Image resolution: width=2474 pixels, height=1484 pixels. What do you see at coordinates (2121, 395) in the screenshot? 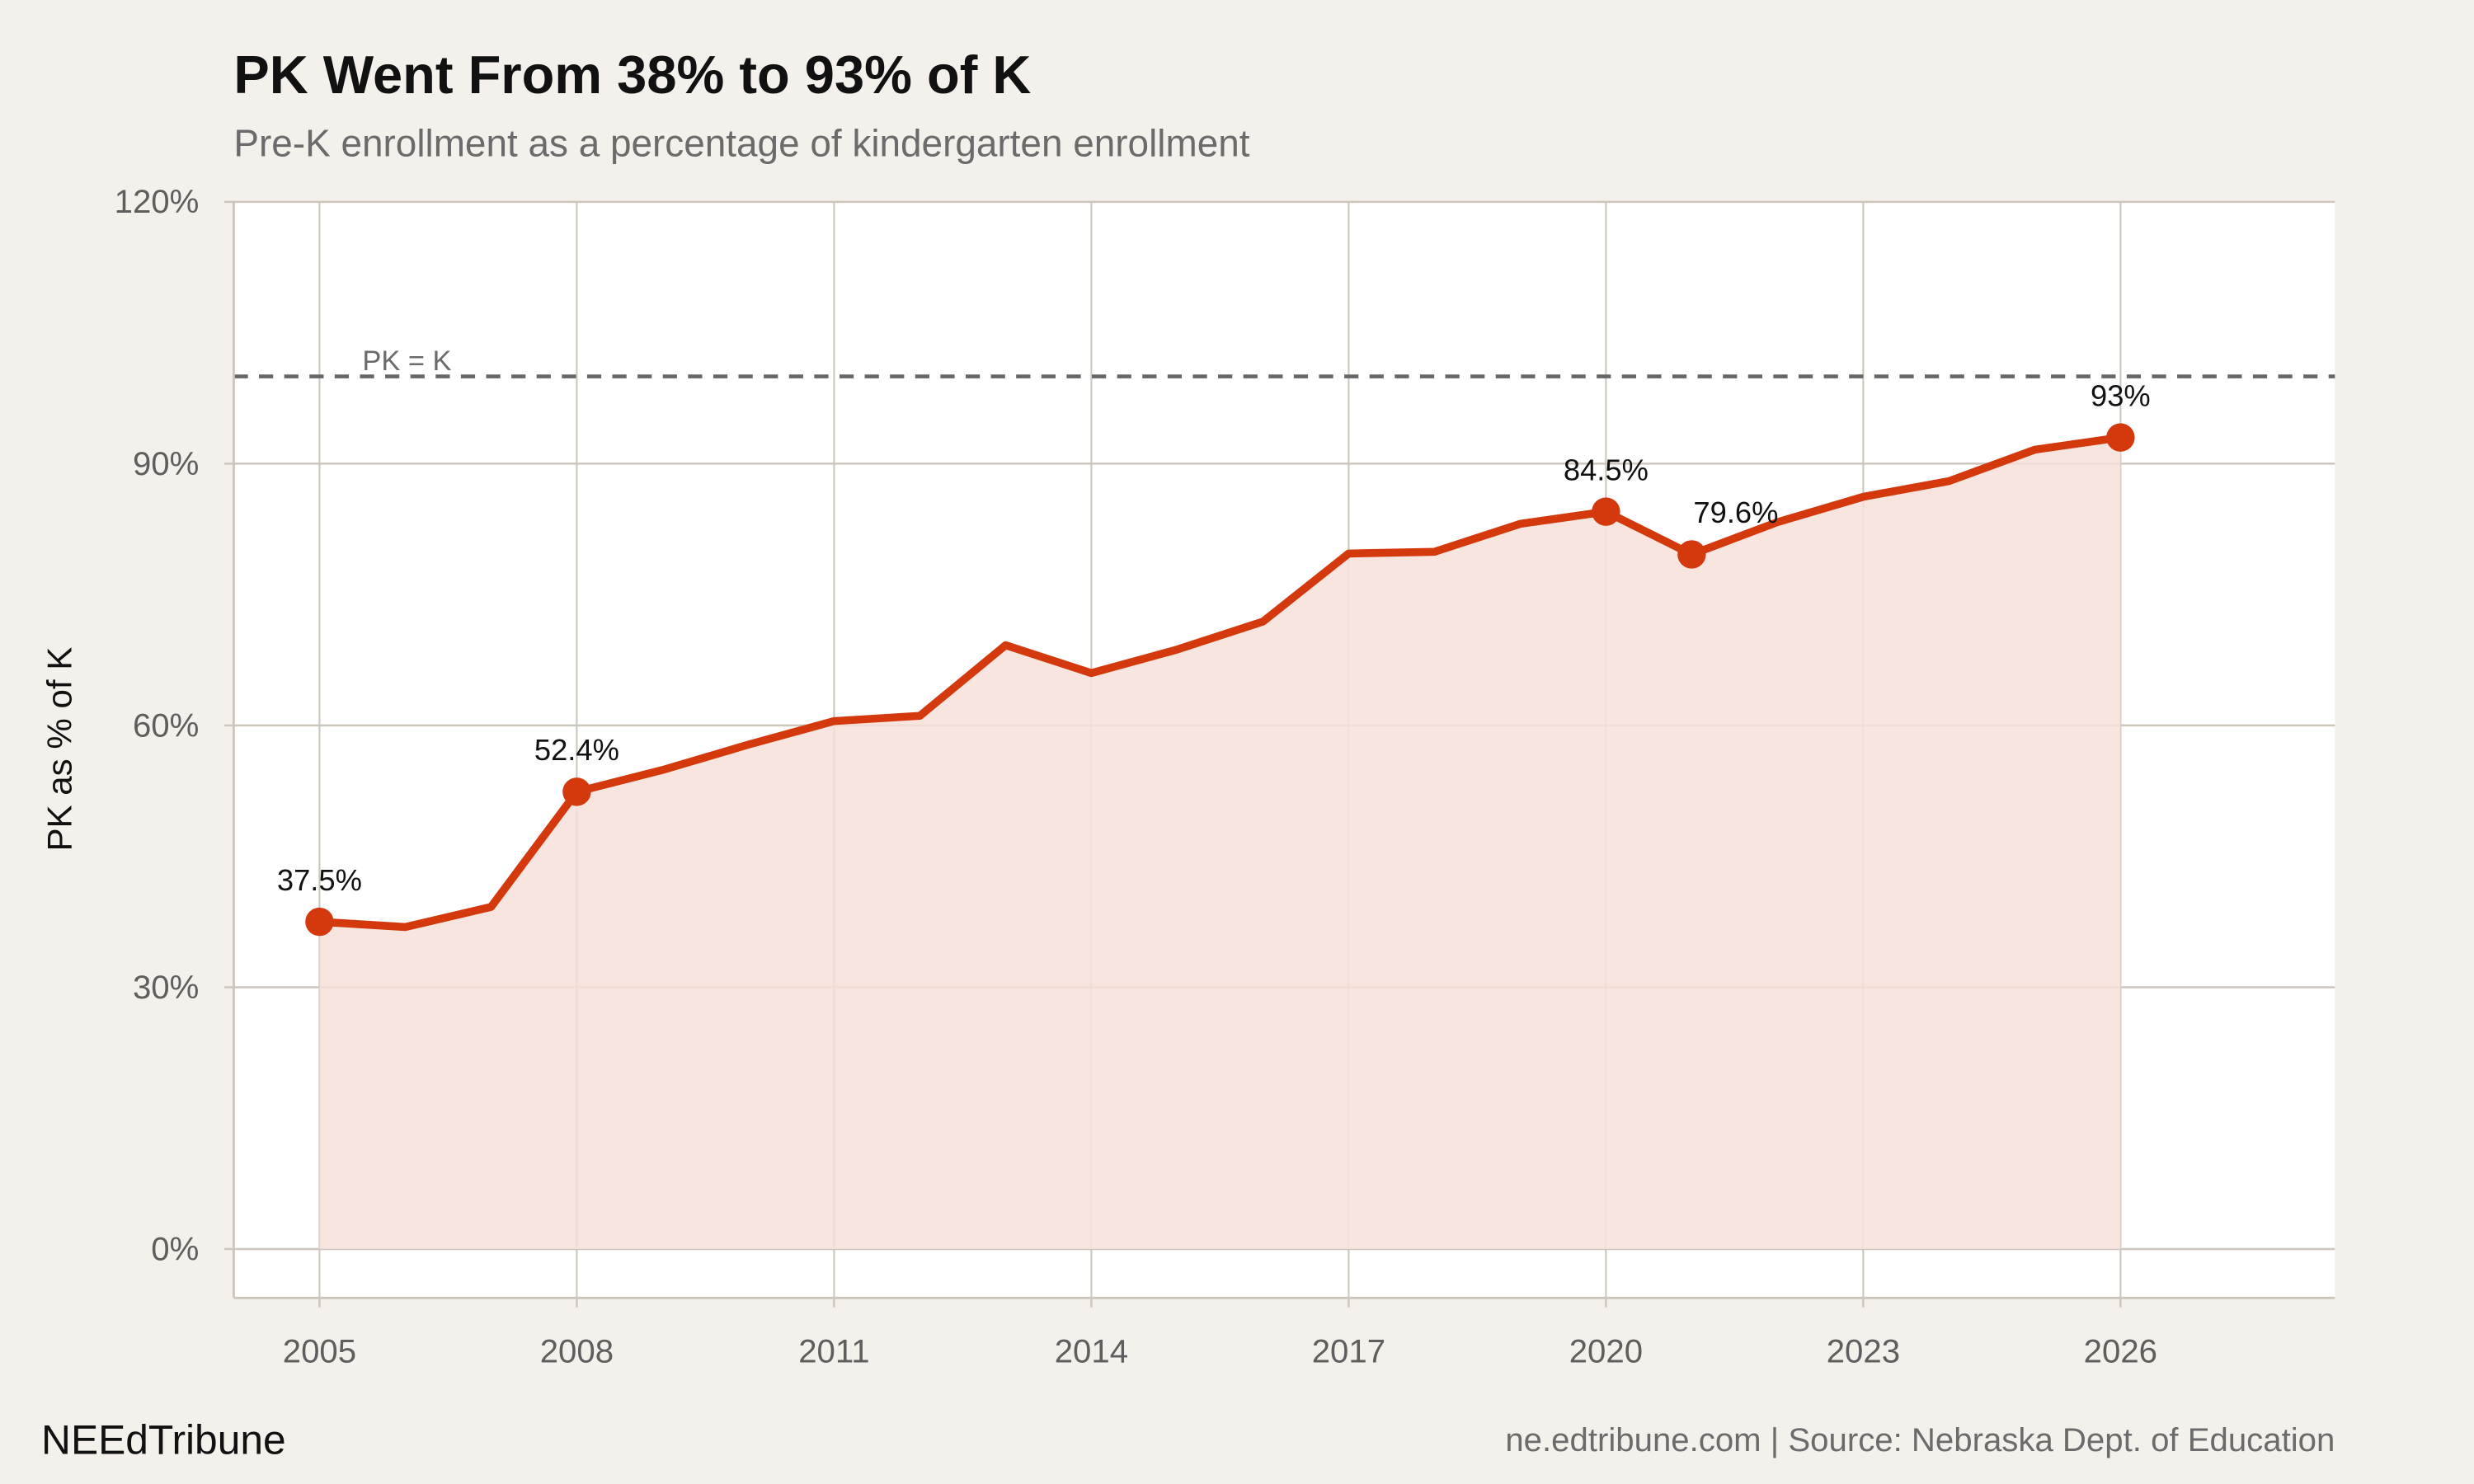
I see `data-label: 93%` at bounding box center [2121, 395].